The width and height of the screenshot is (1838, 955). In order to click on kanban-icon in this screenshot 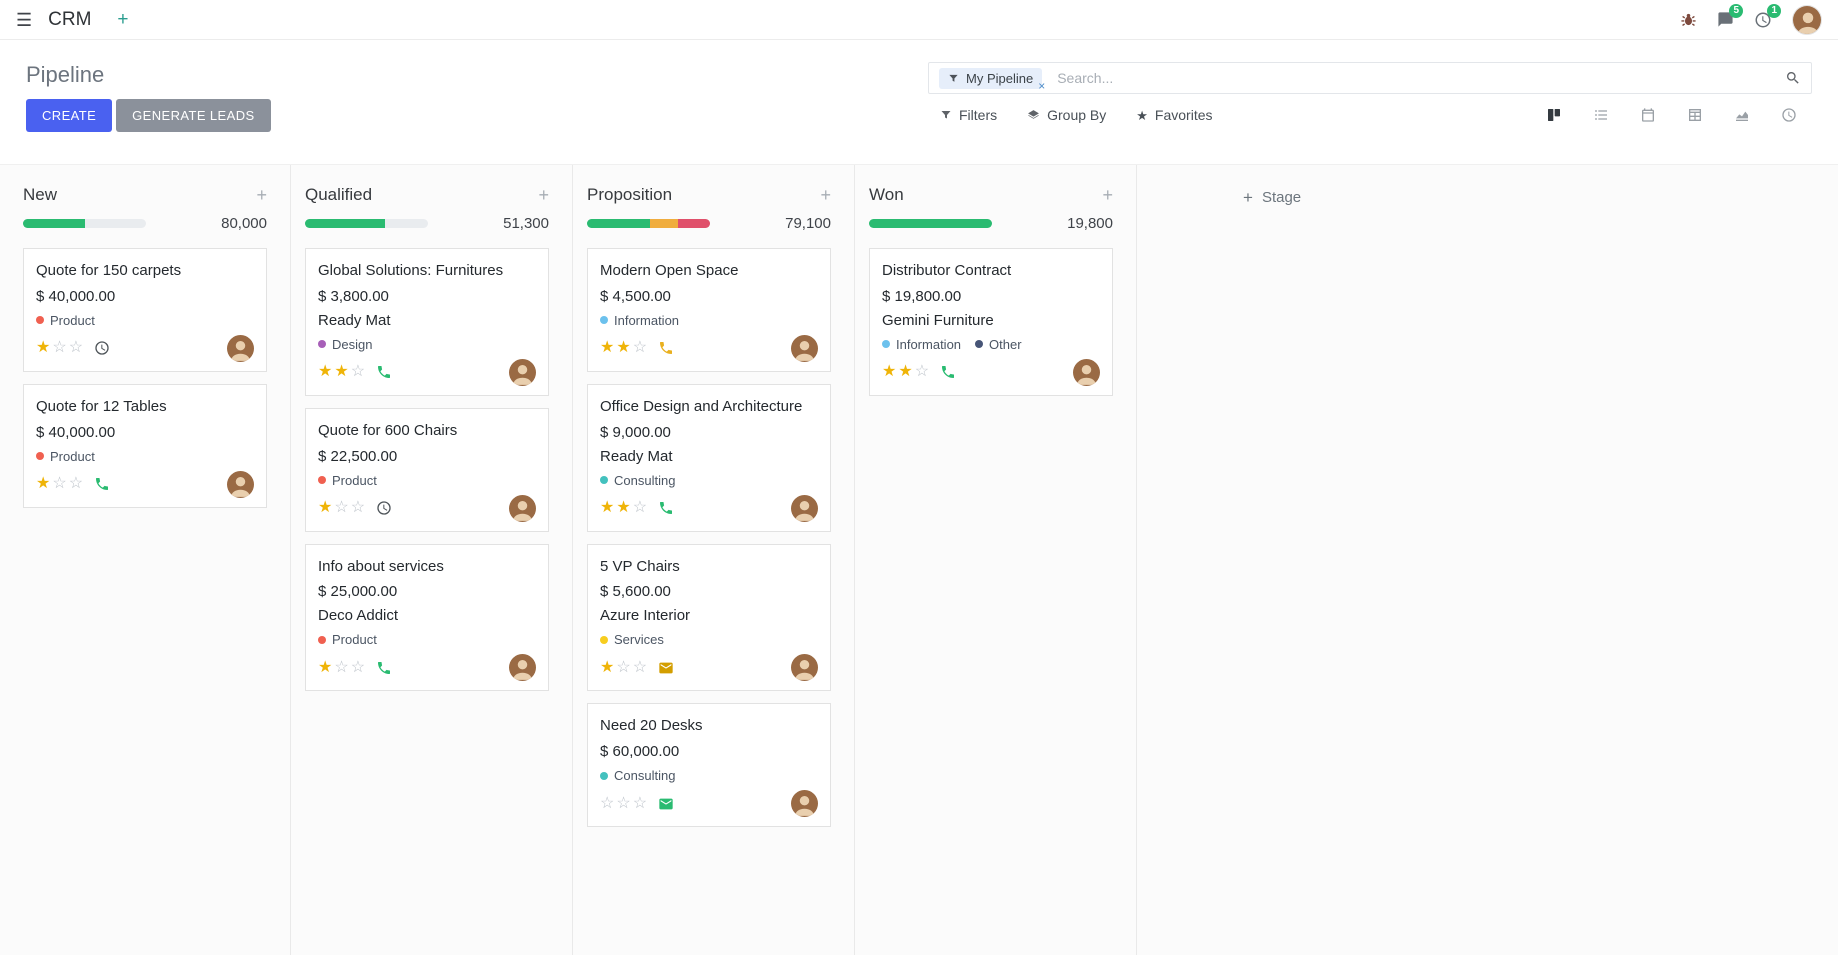, I will do `click(1553, 115)`.